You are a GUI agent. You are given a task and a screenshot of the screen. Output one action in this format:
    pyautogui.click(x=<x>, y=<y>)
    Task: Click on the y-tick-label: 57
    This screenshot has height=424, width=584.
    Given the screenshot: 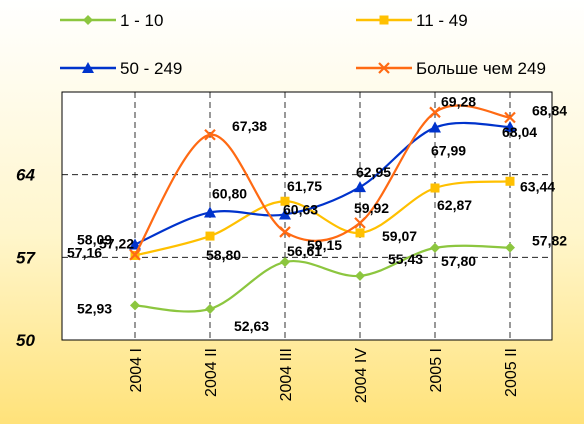 What is the action you would take?
    pyautogui.click(x=26, y=257)
    